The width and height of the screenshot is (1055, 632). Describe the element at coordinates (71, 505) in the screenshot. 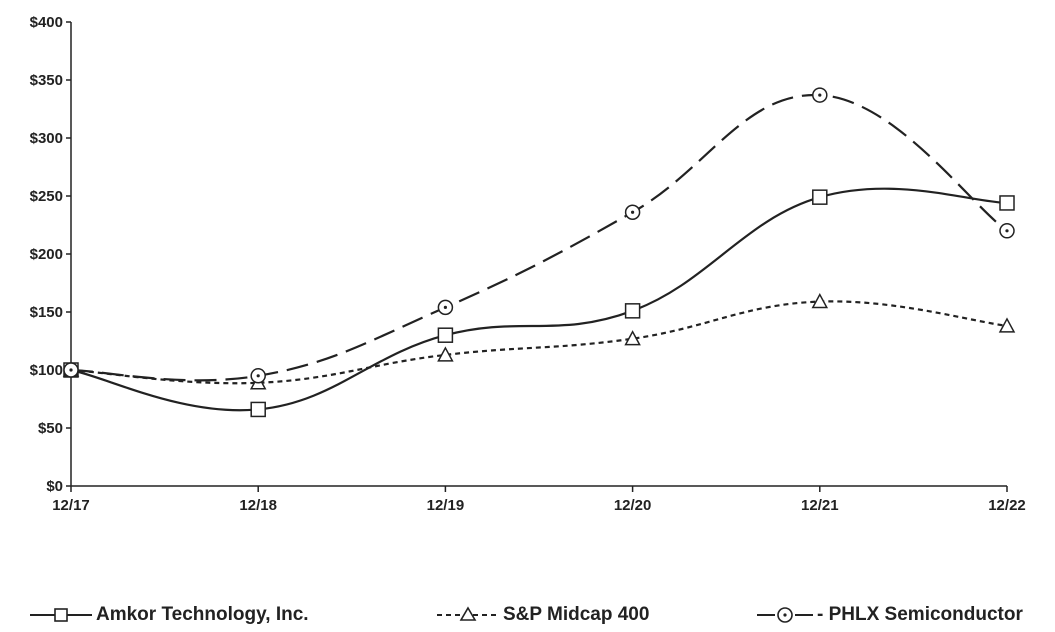

I see `x-tick-label: 12/17` at that location.